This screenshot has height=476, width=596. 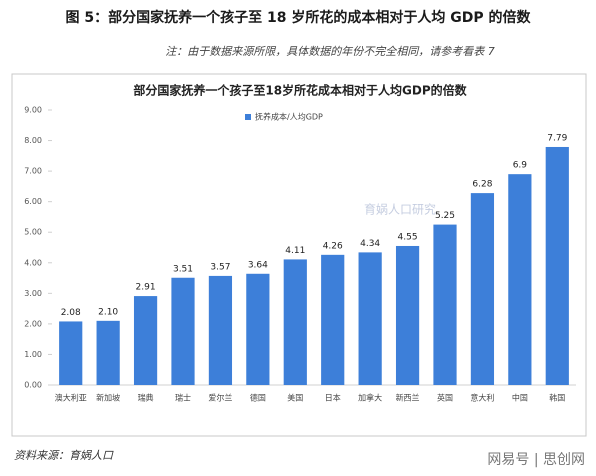 What do you see at coordinates (33, 262) in the screenshot?
I see `y-tick-label: 4.00` at bounding box center [33, 262].